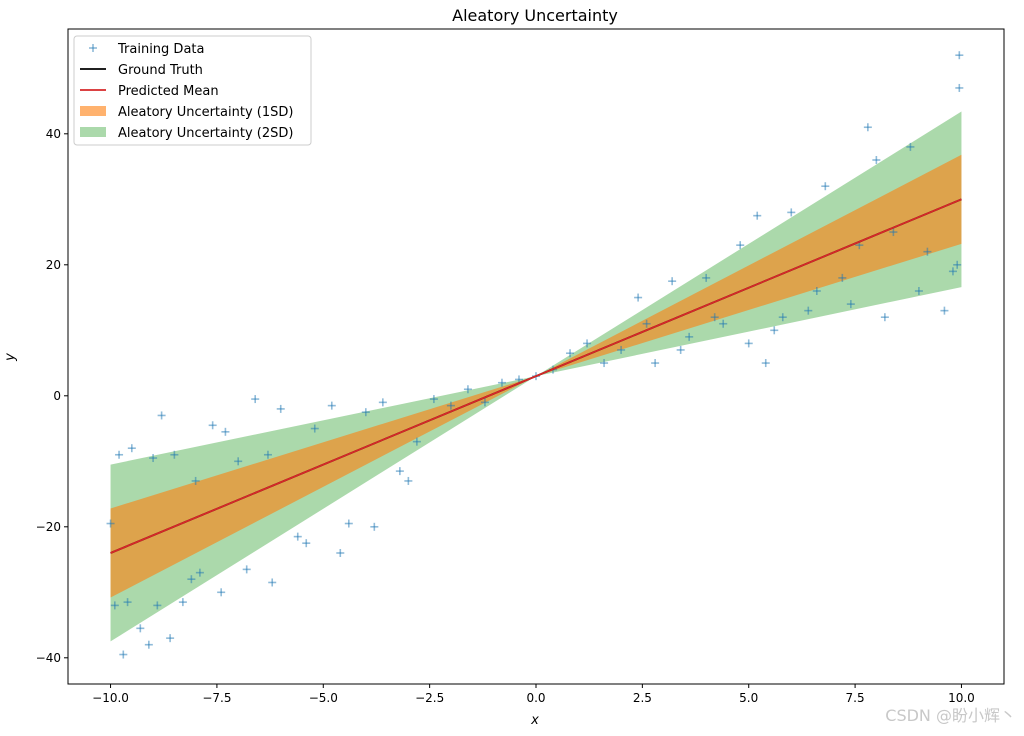  Describe the element at coordinates (48, 527) in the screenshot. I see `y-tick-label: −20` at that location.